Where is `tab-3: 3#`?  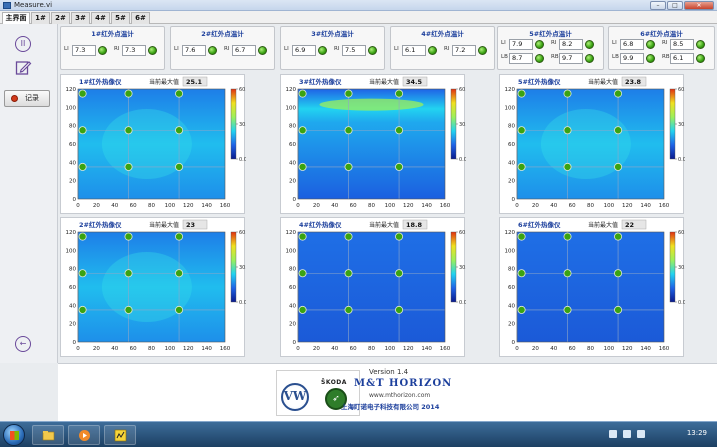 tab-3: 3# is located at coordinates (80, 18).